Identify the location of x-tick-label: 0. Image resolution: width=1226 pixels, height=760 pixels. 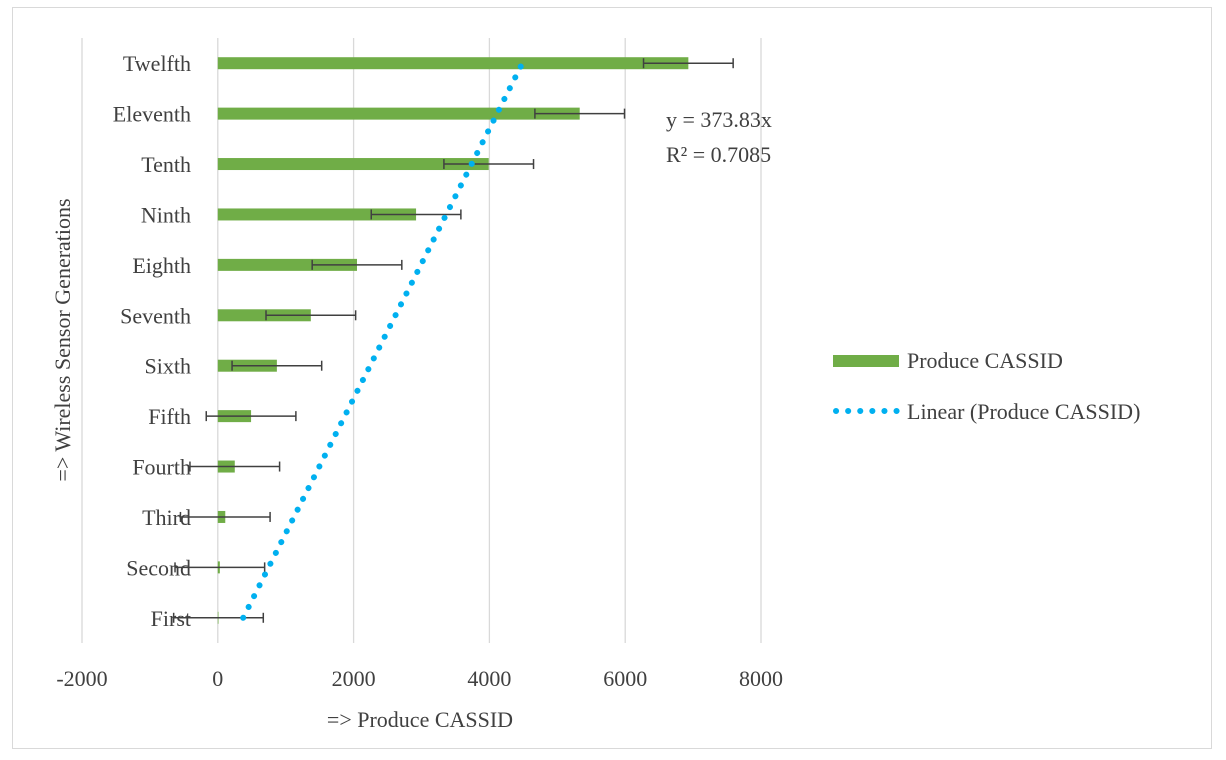
(217, 678).